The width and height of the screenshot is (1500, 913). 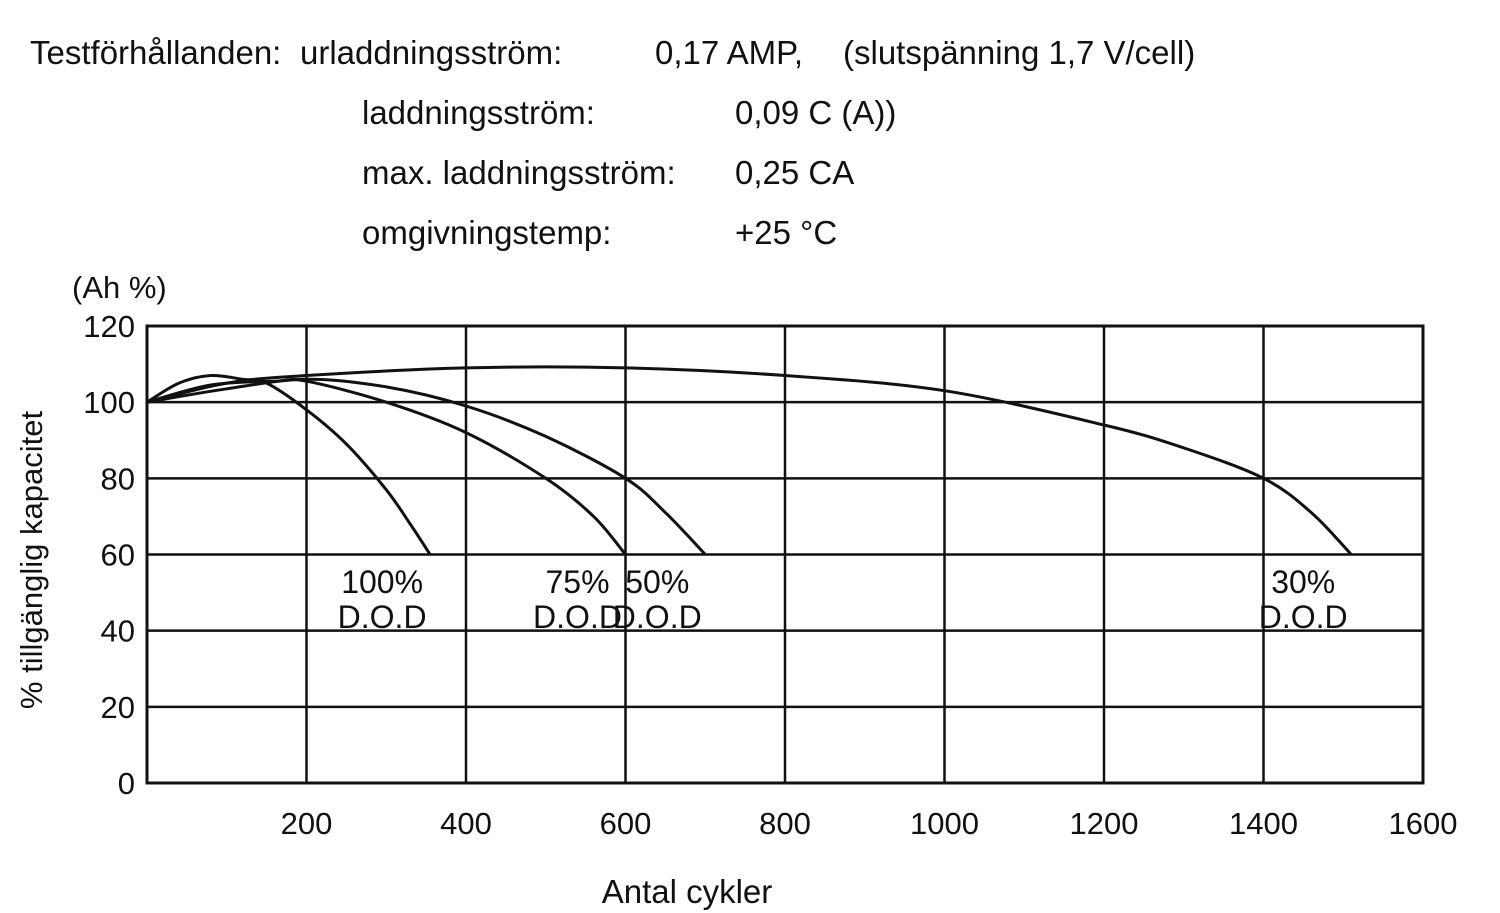 I want to click on y-tick-label: 40, so click(x=118, y=631).